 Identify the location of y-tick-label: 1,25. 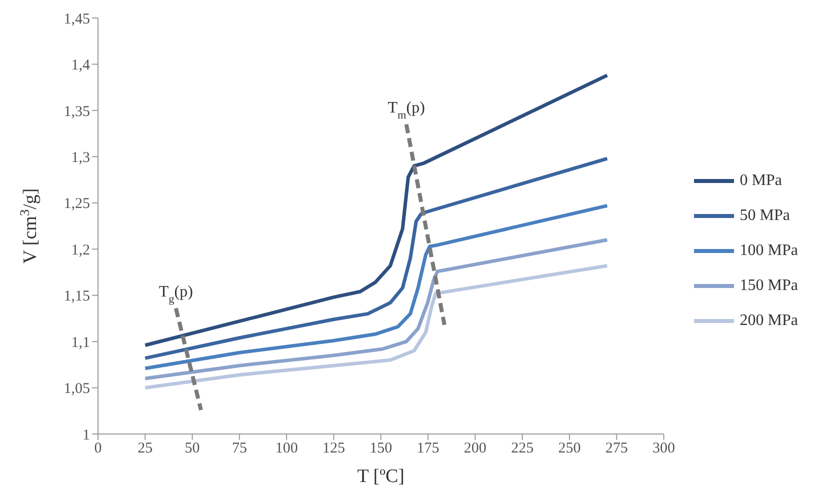
(77, 204).